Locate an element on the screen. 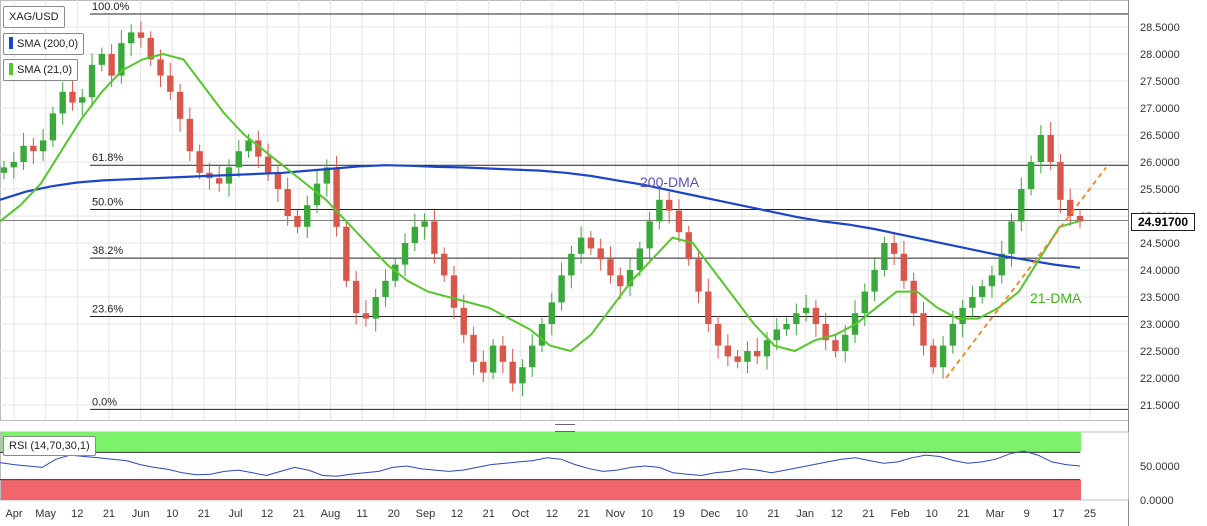 Image resolution: width=1207 pixels, height=526 pixels. price-tick-label: 24.5000 is located at coordinates (1160, 244).